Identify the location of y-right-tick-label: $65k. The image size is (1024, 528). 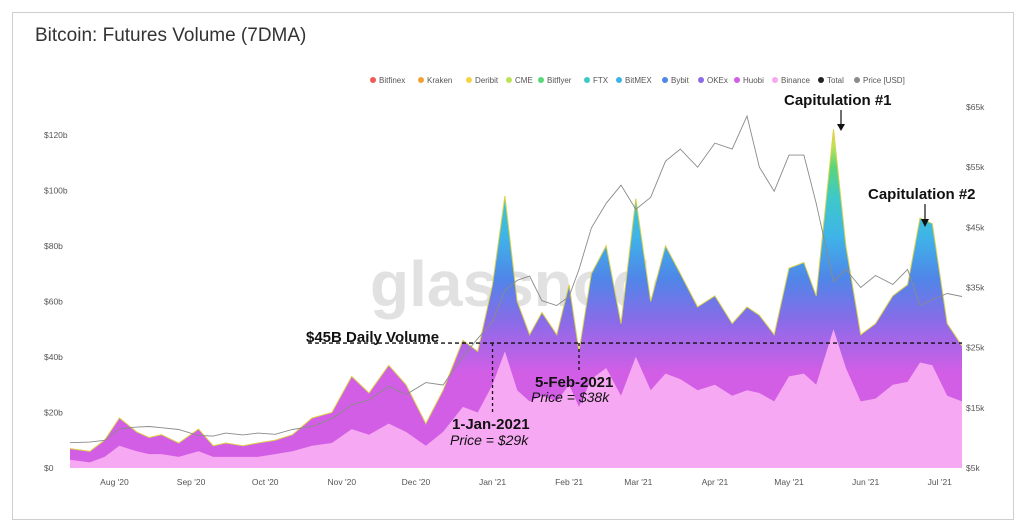
(975, 107).